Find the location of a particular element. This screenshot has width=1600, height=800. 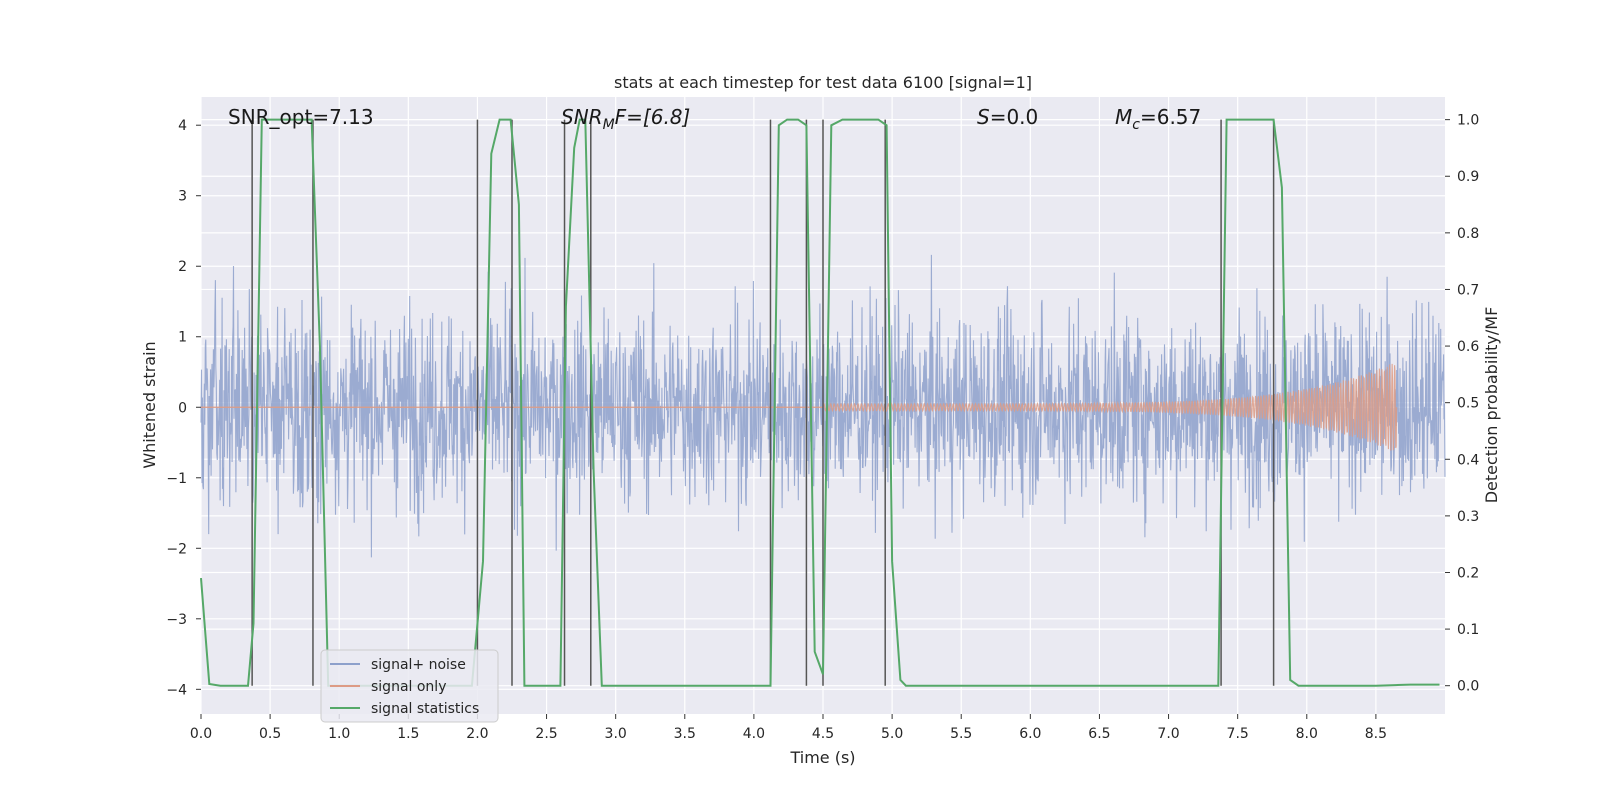

s-annotation: S=0.0 is located at coordinates (1007, 117).